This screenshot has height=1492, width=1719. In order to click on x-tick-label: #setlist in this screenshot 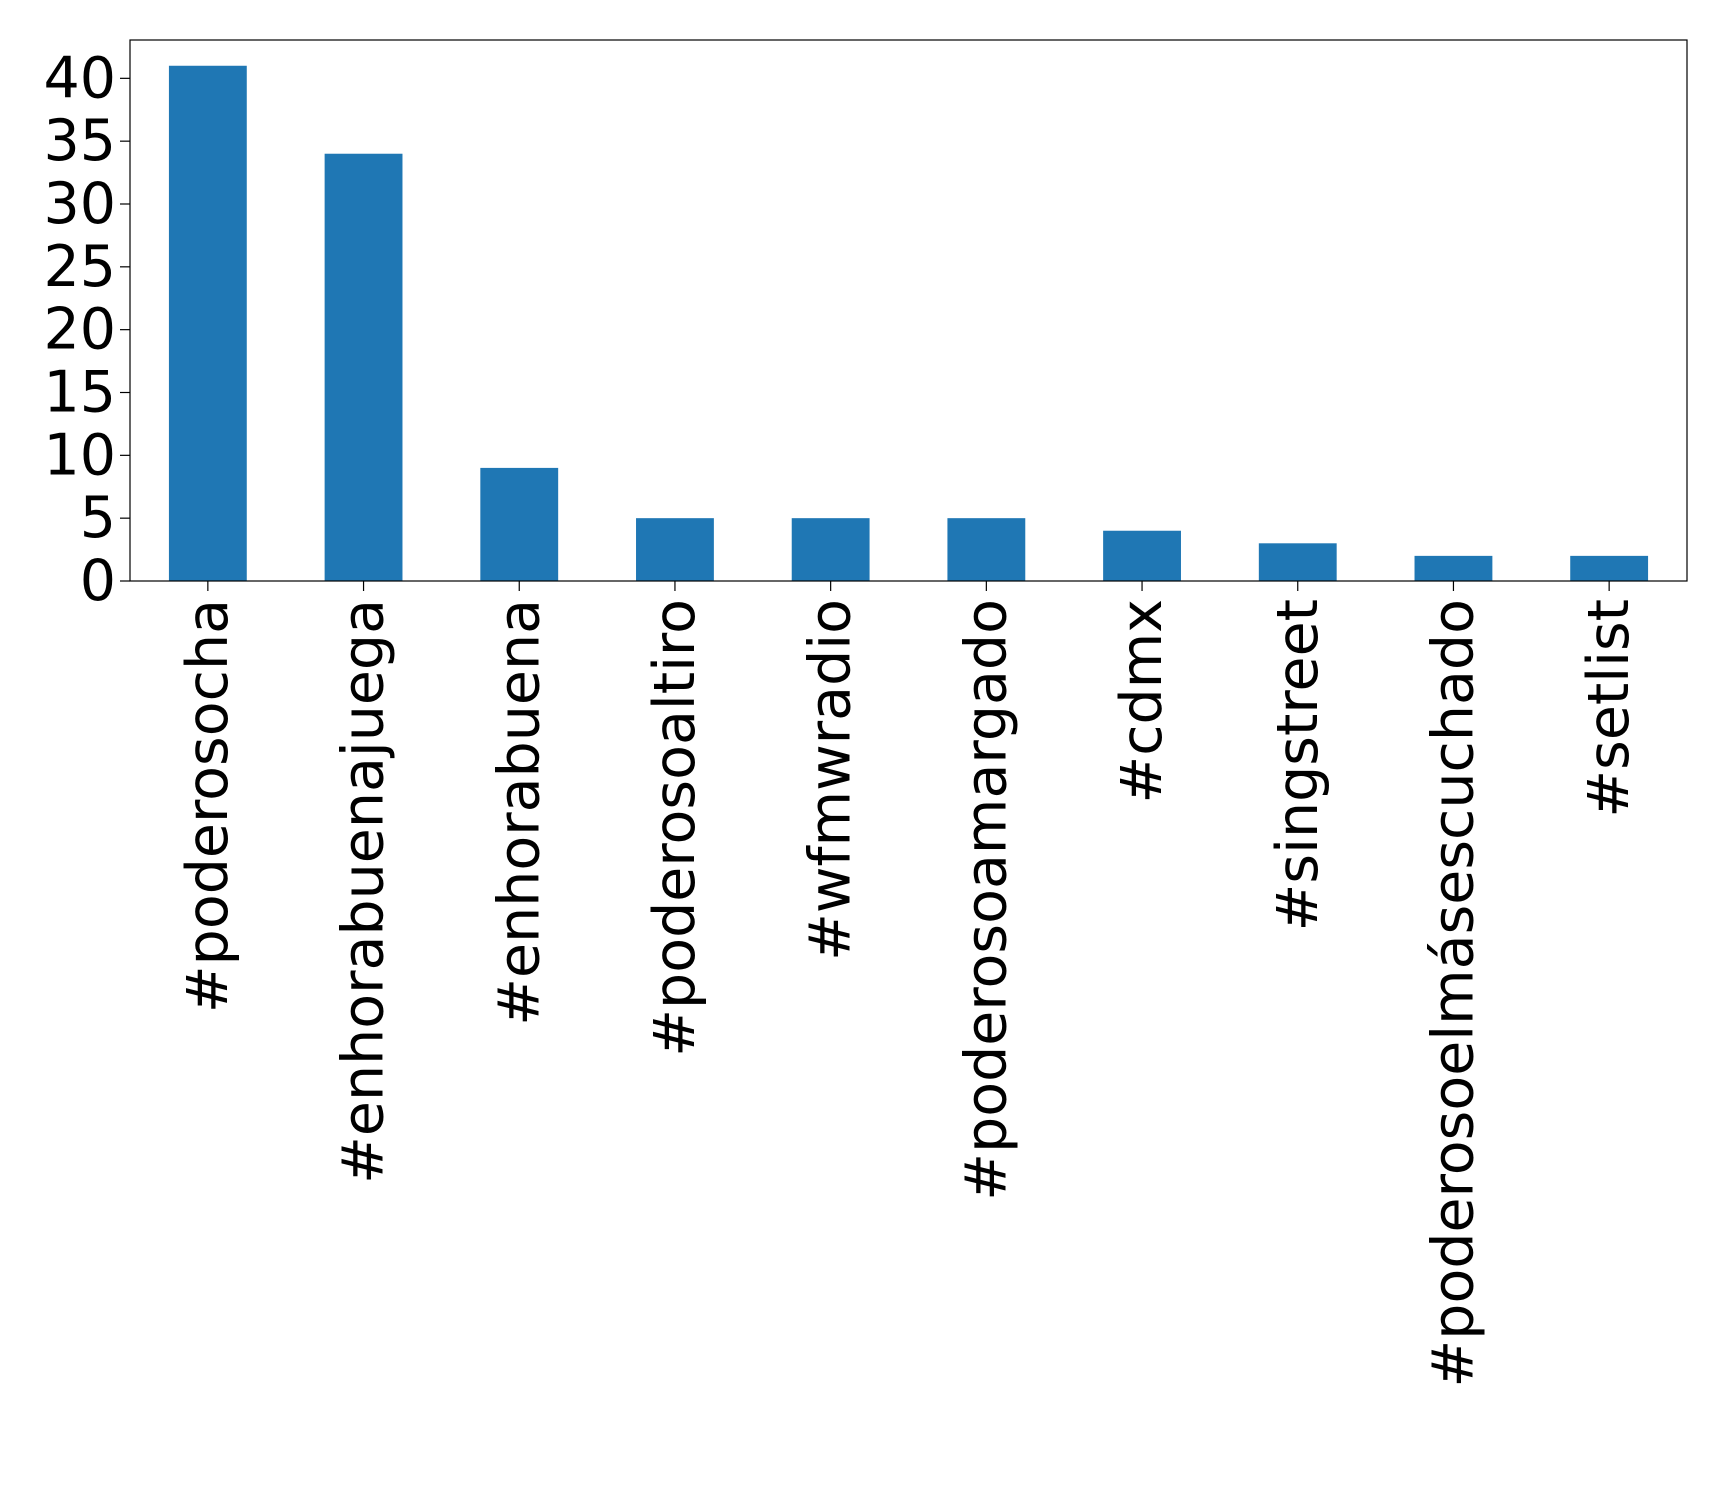, I will do `click(1609, 708)`.